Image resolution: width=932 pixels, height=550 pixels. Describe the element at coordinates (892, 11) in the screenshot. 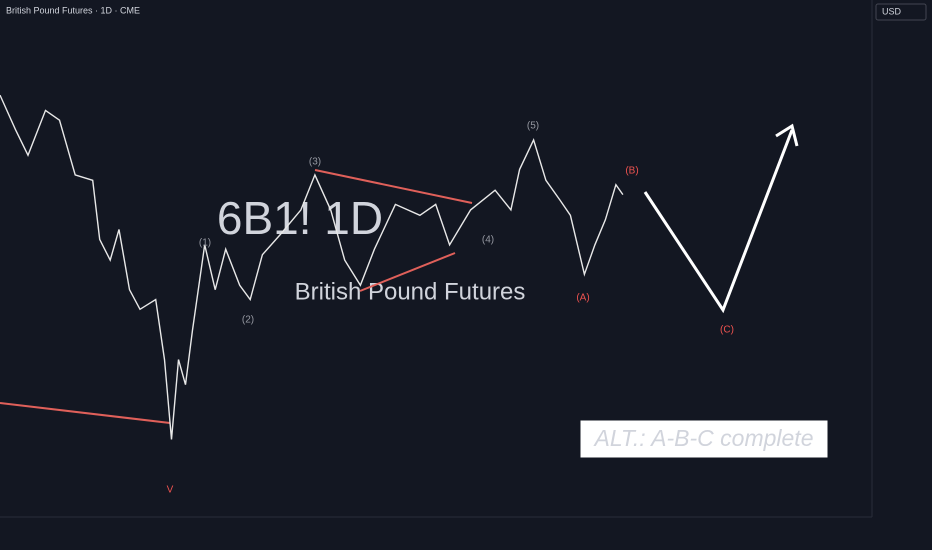

I see `currency: USD` at that location.